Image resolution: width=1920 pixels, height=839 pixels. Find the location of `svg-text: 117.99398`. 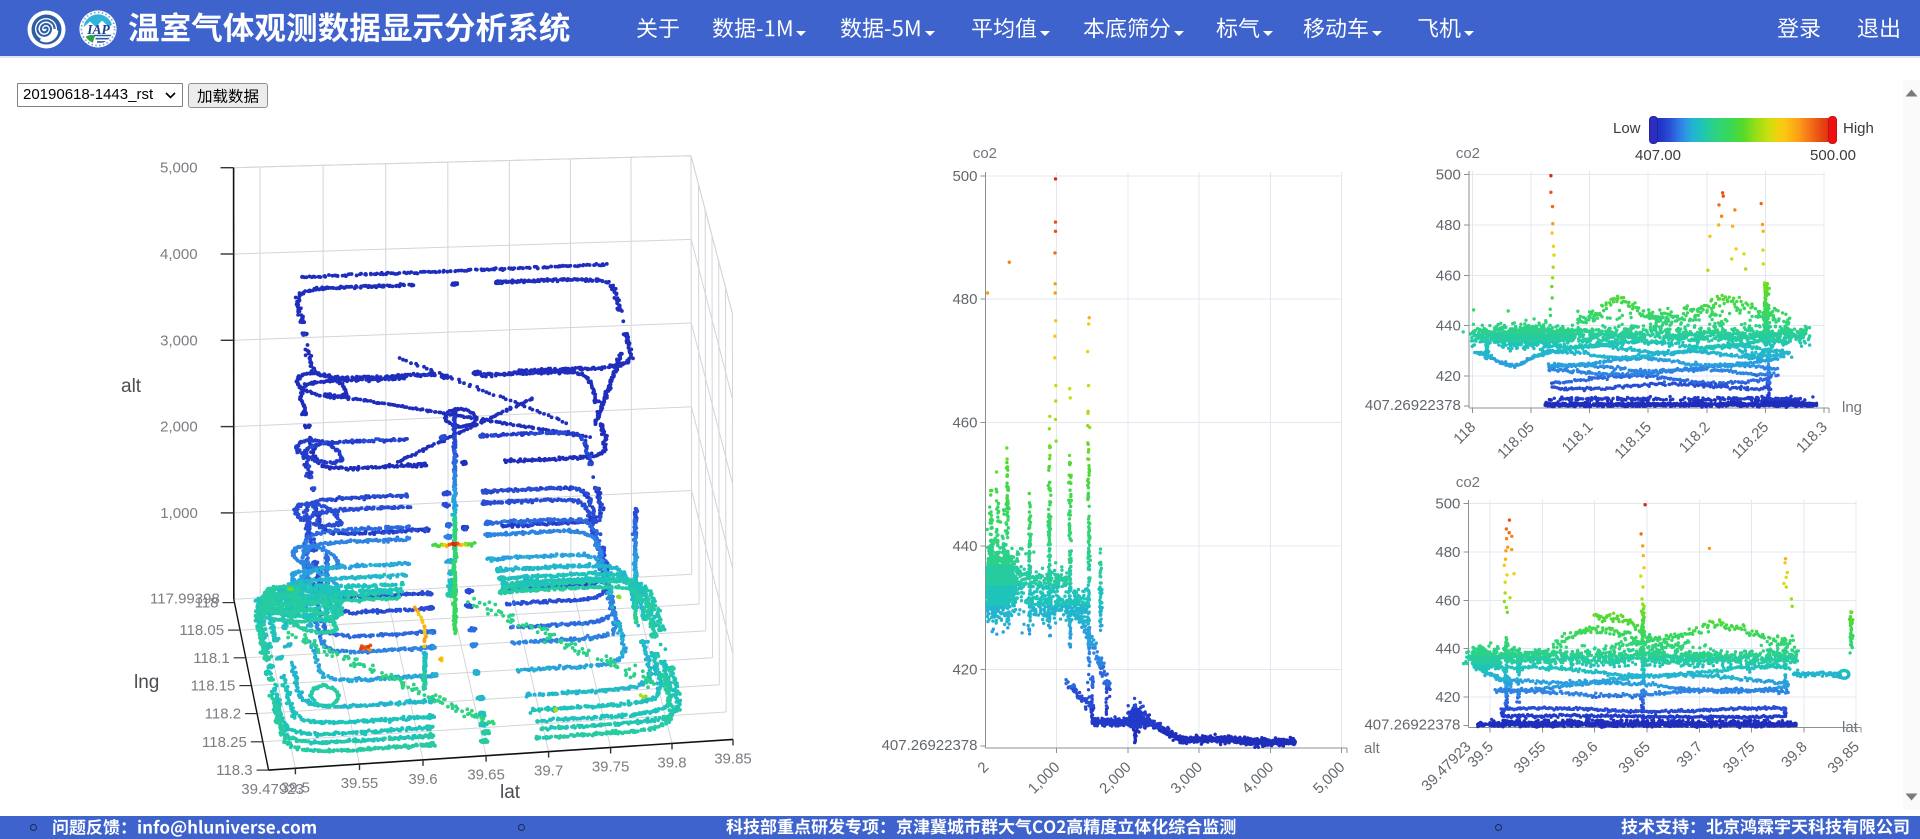

svg-text: 117.99398 is located at coordinates (185, 598).